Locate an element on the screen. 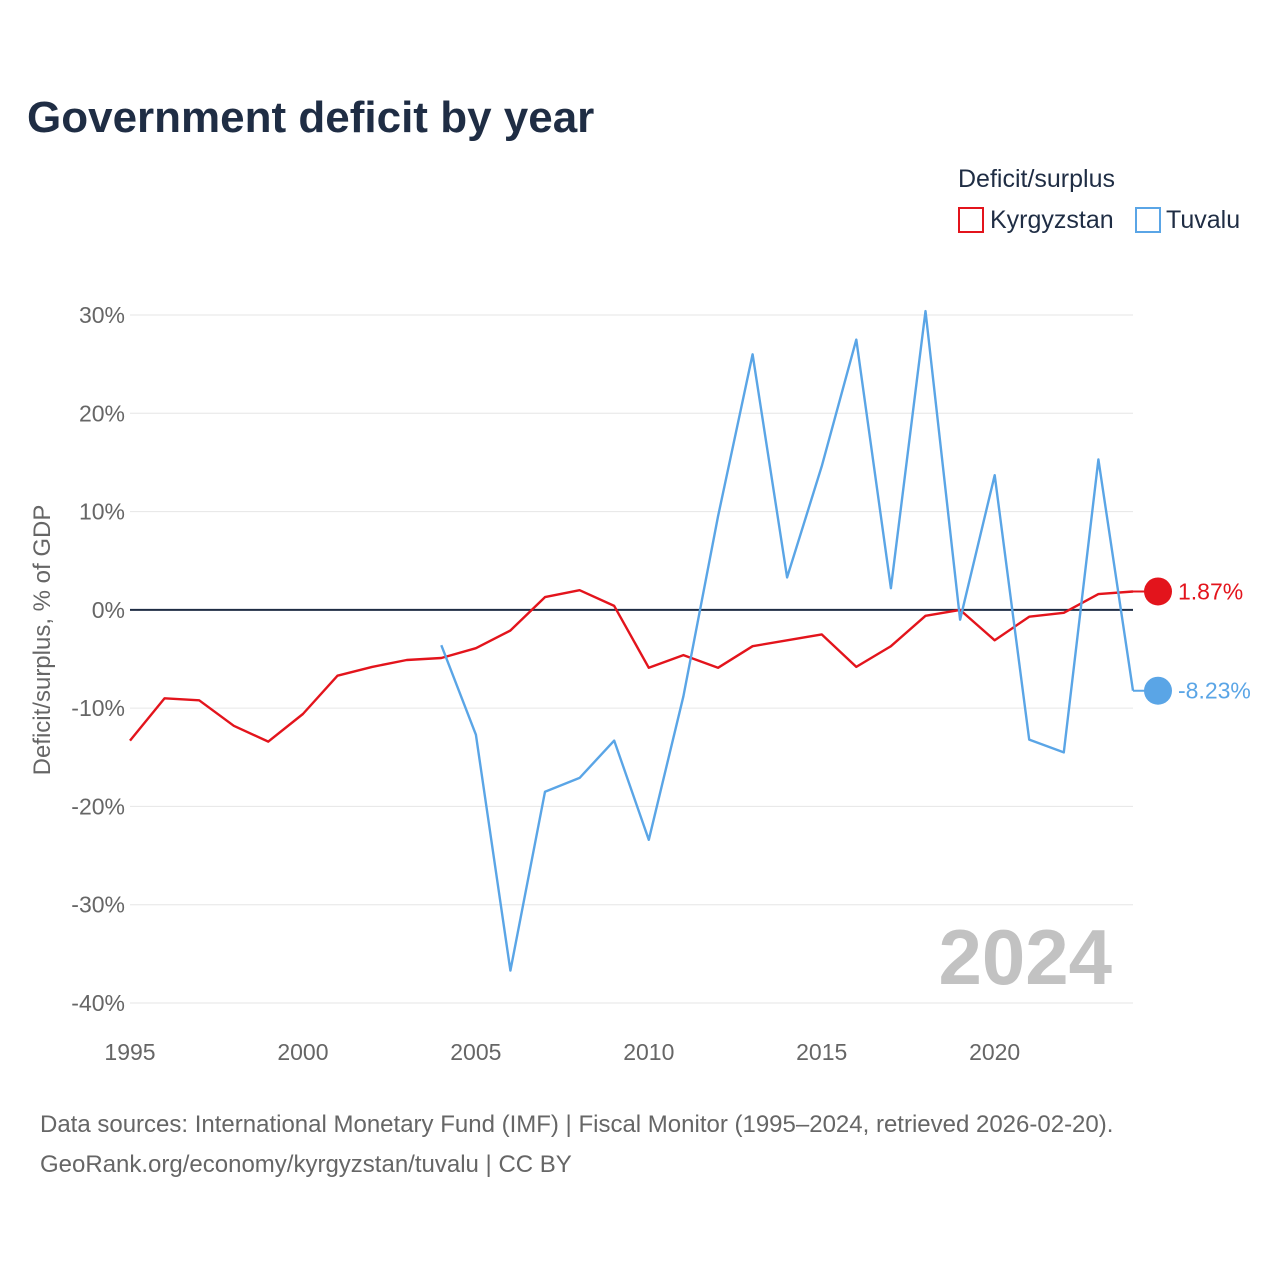 Image resolution: width=1280 pixels, height=1280 pixels. x-tick-label: 2010 is located at coordinates (648, 1052).